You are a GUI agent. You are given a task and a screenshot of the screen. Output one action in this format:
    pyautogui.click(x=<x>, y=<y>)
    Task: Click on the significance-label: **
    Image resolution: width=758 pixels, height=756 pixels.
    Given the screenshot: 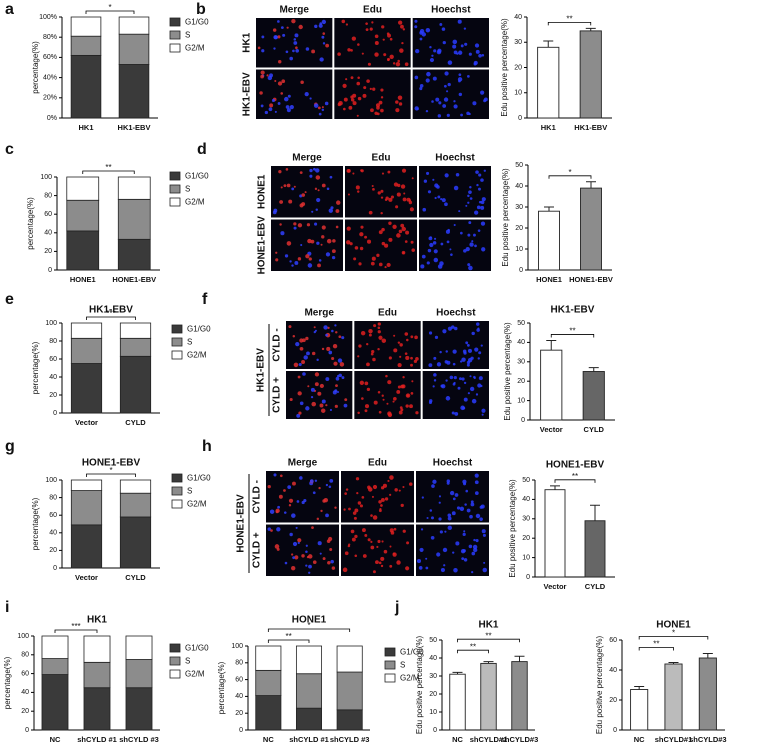 What is the action you would take?
    pyautogui.click(x=575, y=476)
    